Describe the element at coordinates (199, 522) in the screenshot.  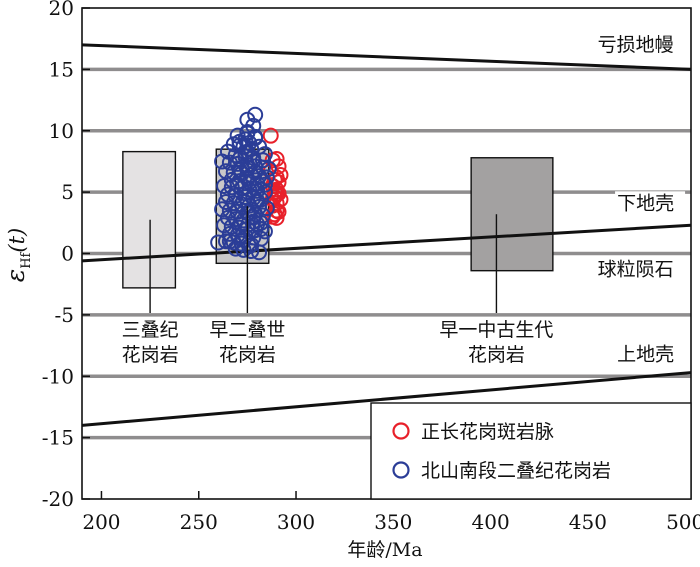
I see `x-tick-label: 250` at that location.